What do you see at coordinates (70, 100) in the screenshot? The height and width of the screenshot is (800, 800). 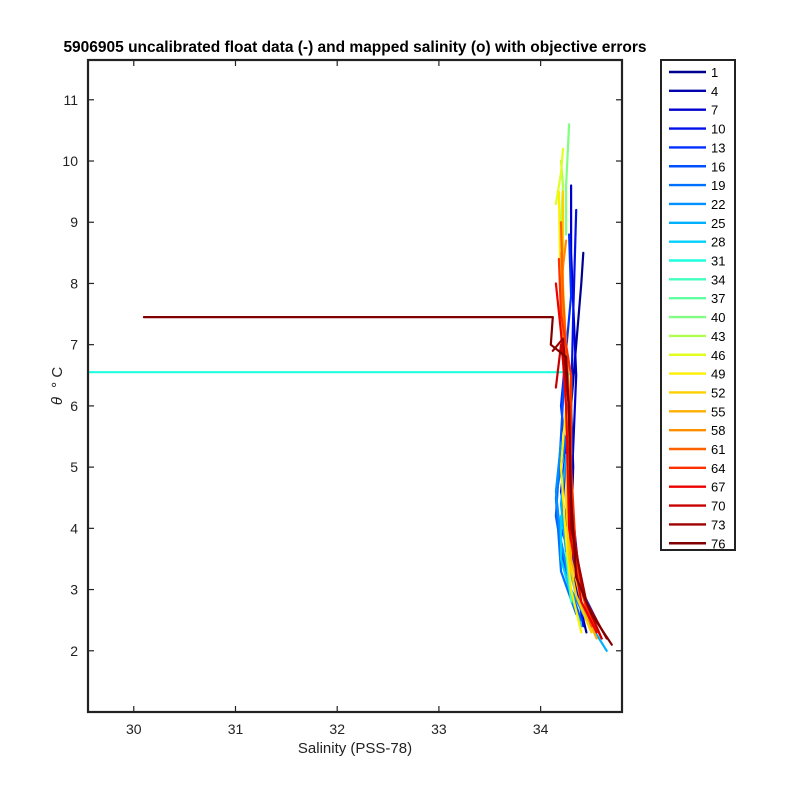 I see `y-tick-label: 11` at bounding box center [70, 100].